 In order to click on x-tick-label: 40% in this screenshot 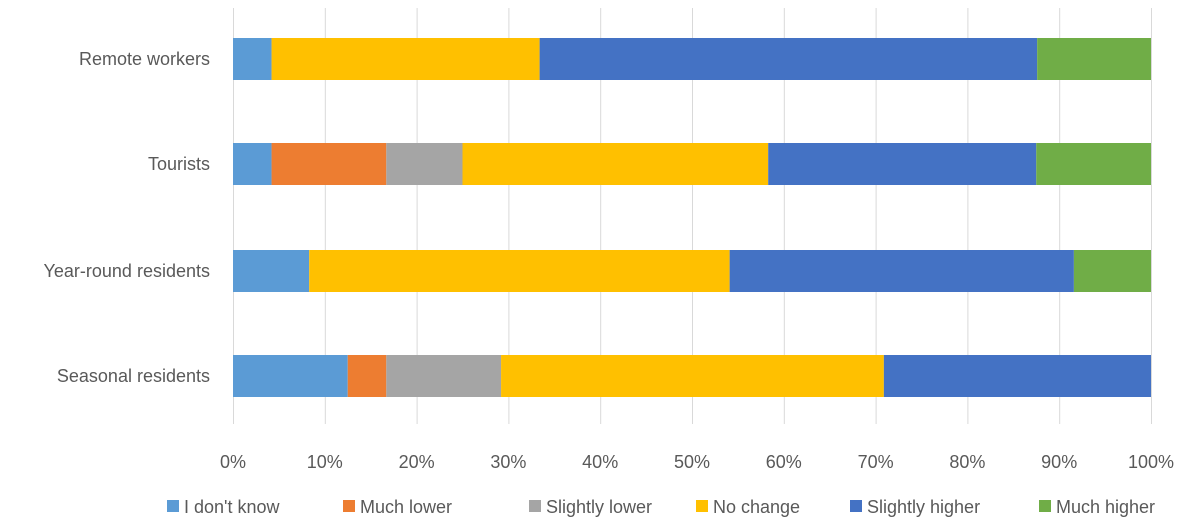, I will do `click(600, 462)`.